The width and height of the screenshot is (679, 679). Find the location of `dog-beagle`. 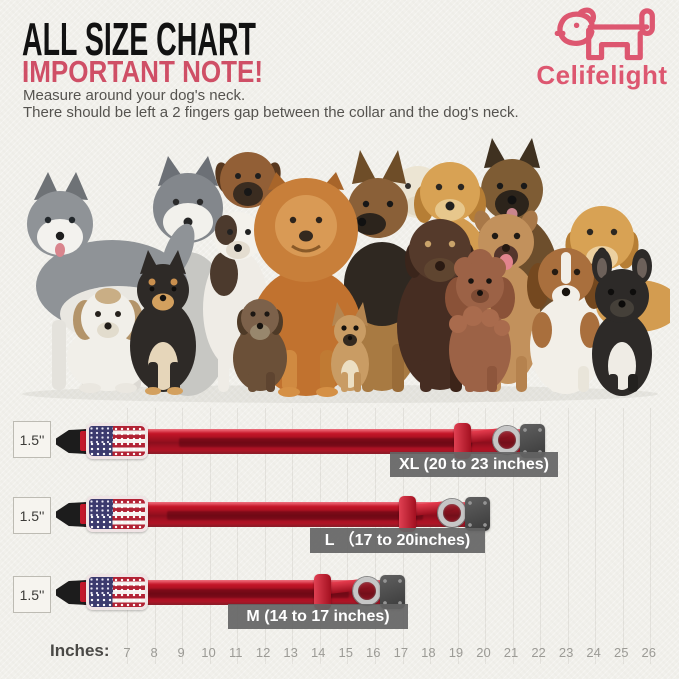

dog-beagle is located at coordinates (566, 321).